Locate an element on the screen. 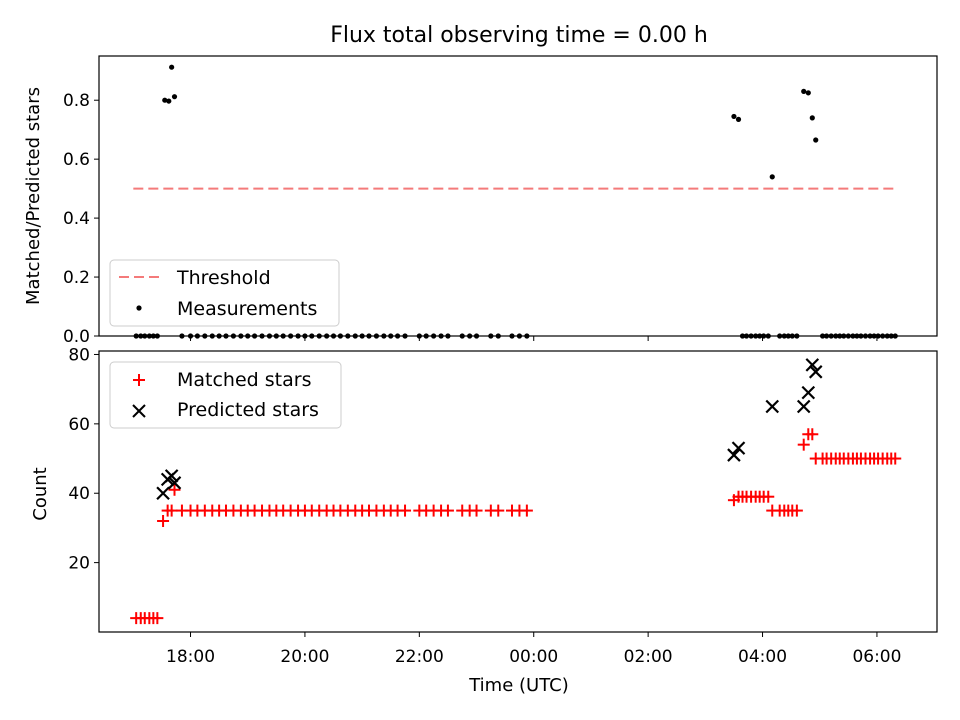  top-y-axis-label: Matched/Predicted stars is located at coordinates (33, 196).